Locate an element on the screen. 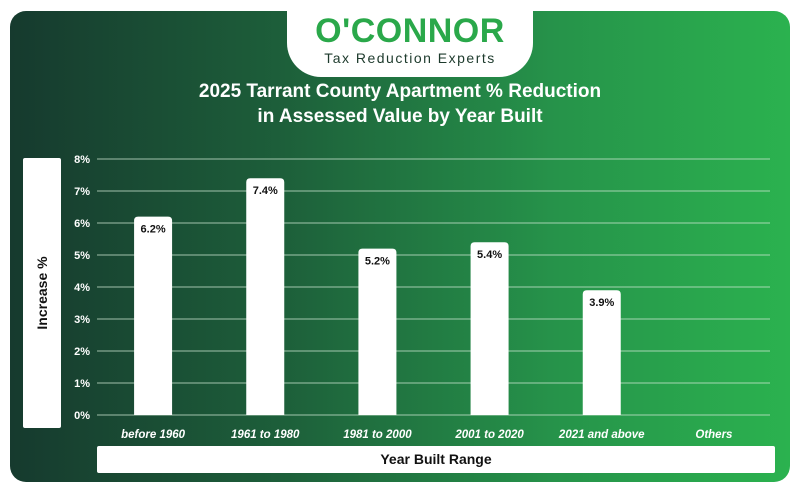 The width and height of the screenshot is (800, 492). y-tick-label: 7% is located at coordinates (82, 192).